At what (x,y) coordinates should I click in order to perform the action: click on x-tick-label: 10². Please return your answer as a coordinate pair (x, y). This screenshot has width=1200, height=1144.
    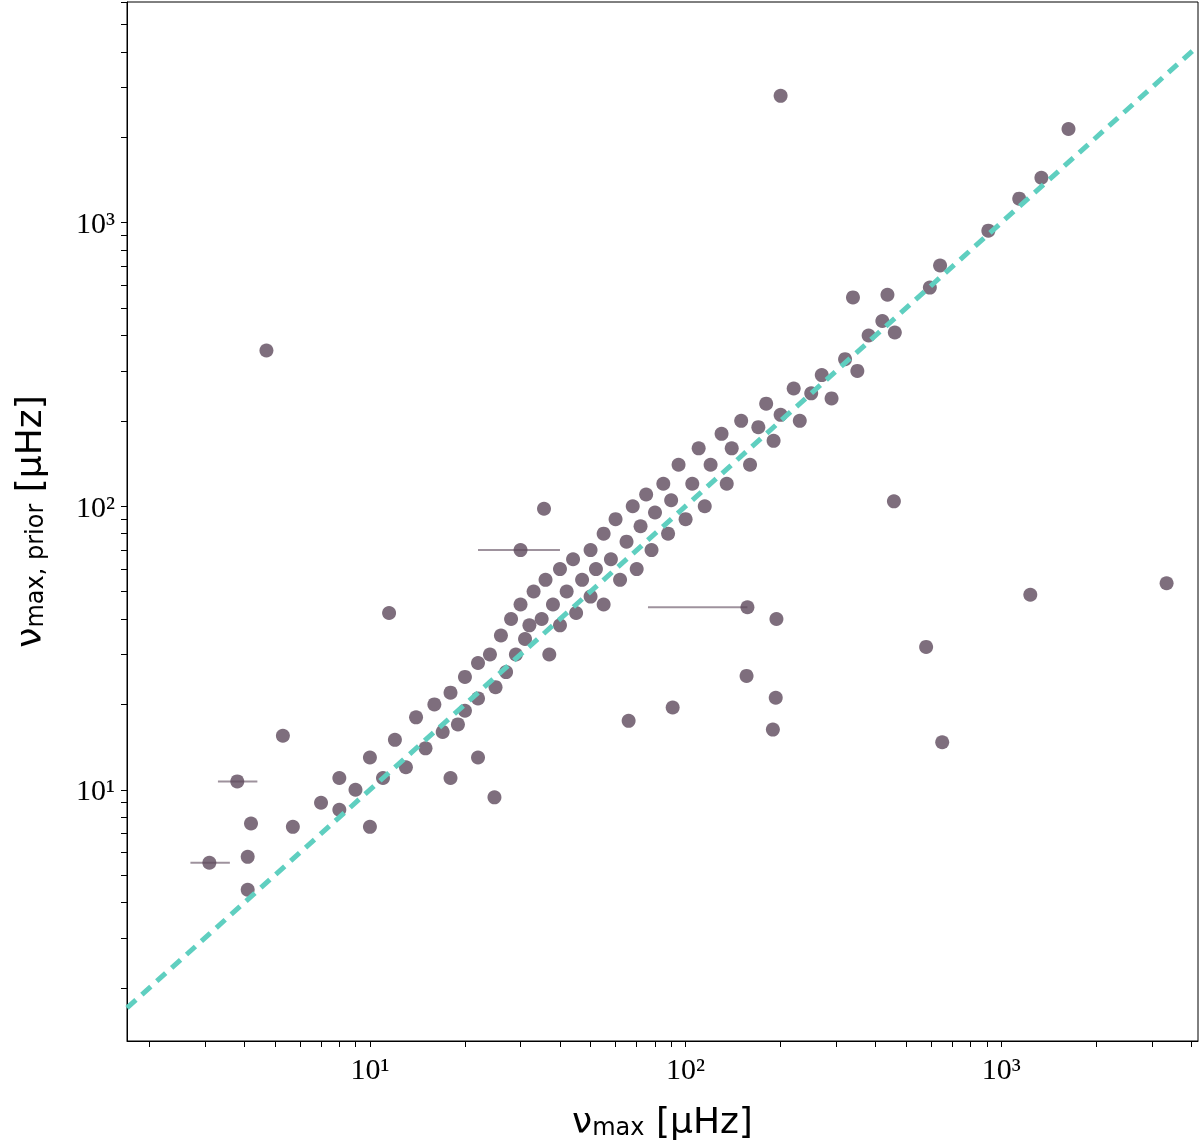
    Looking at the image, I should click on (686, 1068).